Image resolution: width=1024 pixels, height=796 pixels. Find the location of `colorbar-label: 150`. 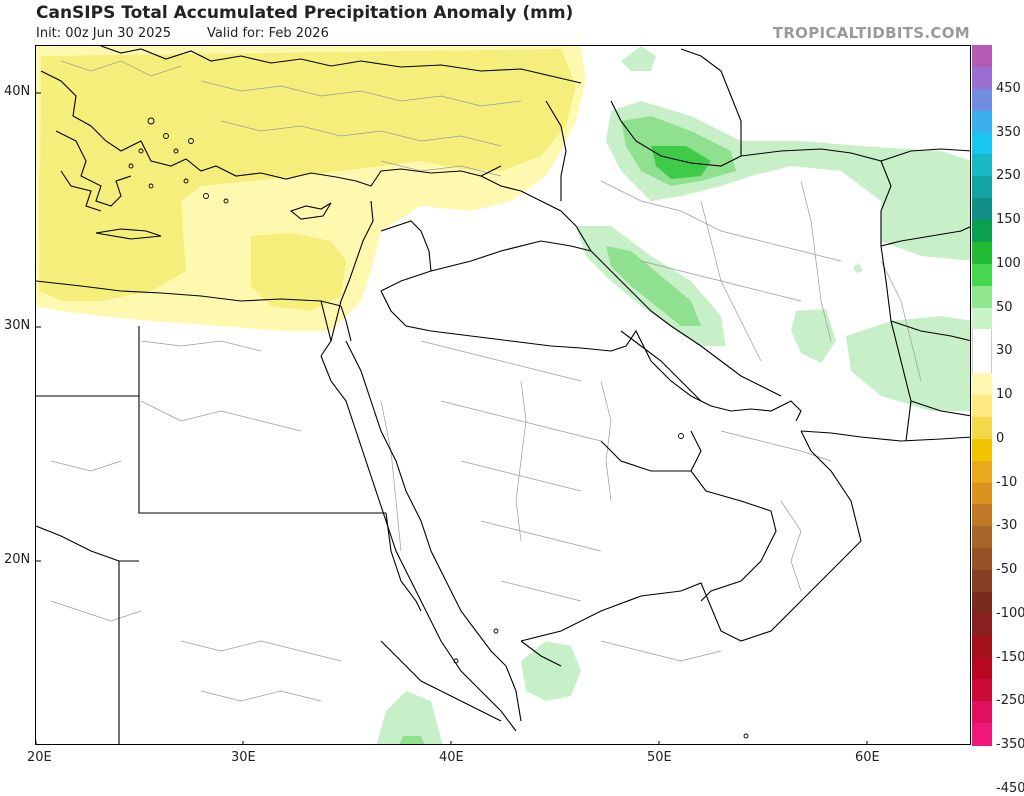

colorbar-label: 150 is located at coordinates (1008, 219).